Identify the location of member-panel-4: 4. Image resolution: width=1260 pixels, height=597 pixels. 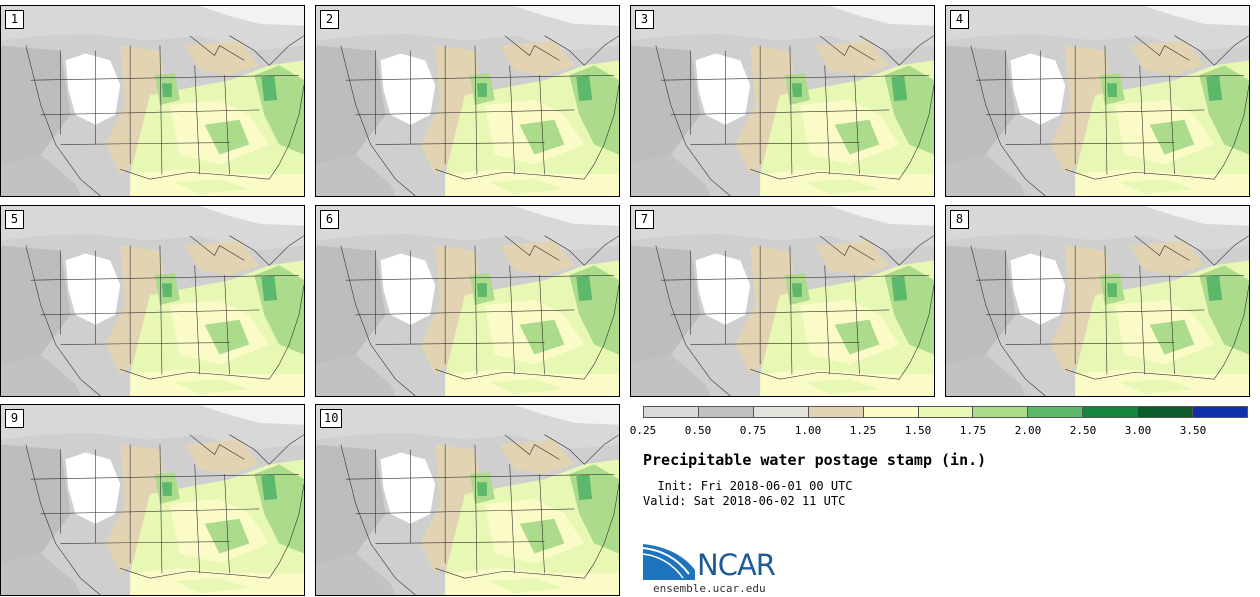
(1097, 101).